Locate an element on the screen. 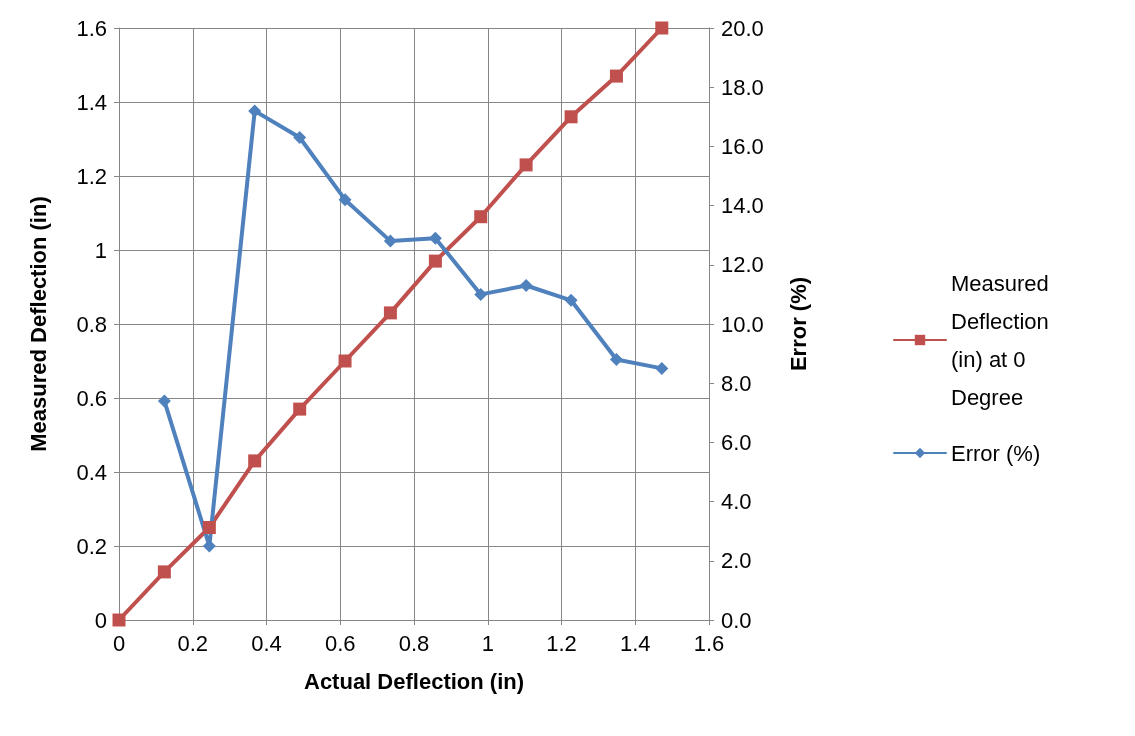 Image resolution: width=1135 pixels, height=736 pixels. x-tick-label: 1.4 is located at coordinates (635, 643).